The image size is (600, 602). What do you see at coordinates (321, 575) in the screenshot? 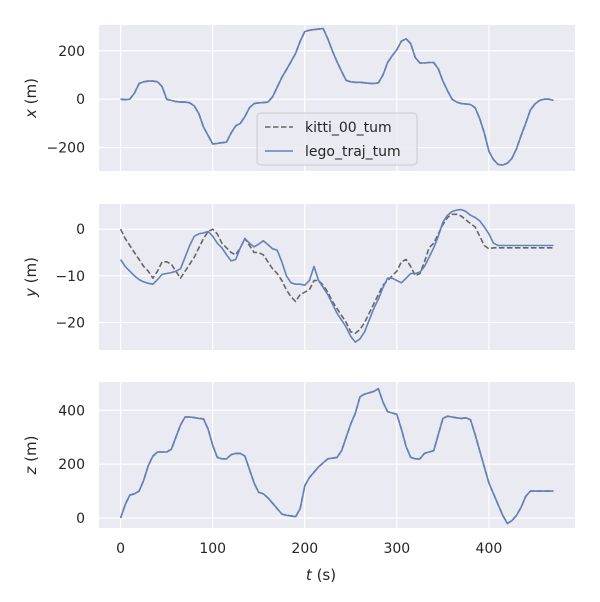
I see `x-axis-label: t (s)` at bounding box center [321, 575].